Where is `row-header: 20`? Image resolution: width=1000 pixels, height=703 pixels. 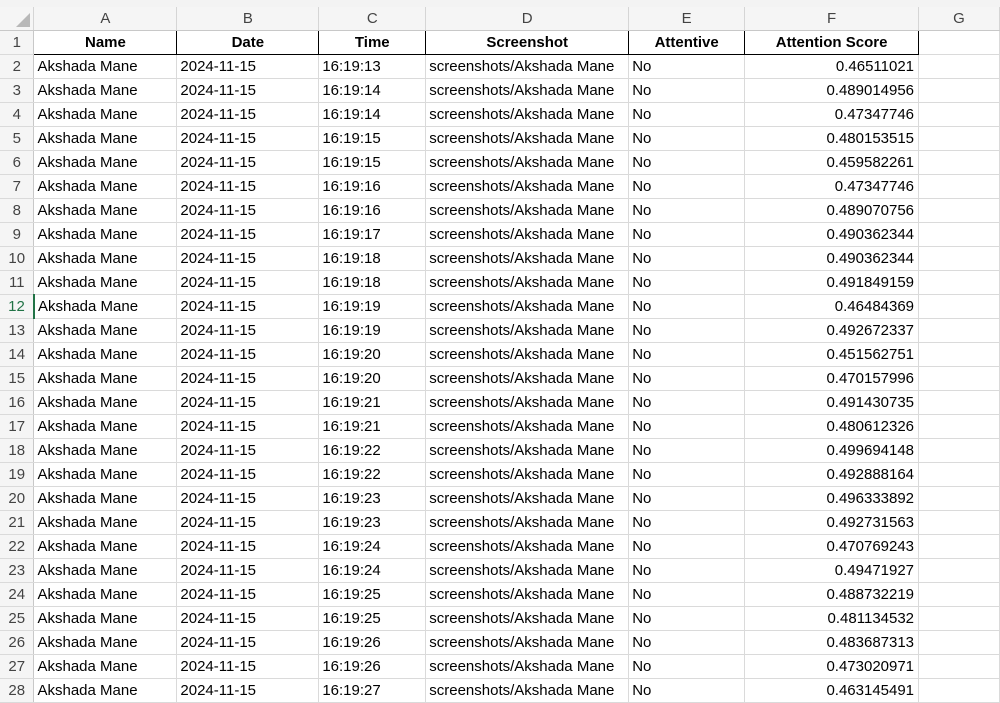 row-header: 20 is located at coordinates (17, 498).